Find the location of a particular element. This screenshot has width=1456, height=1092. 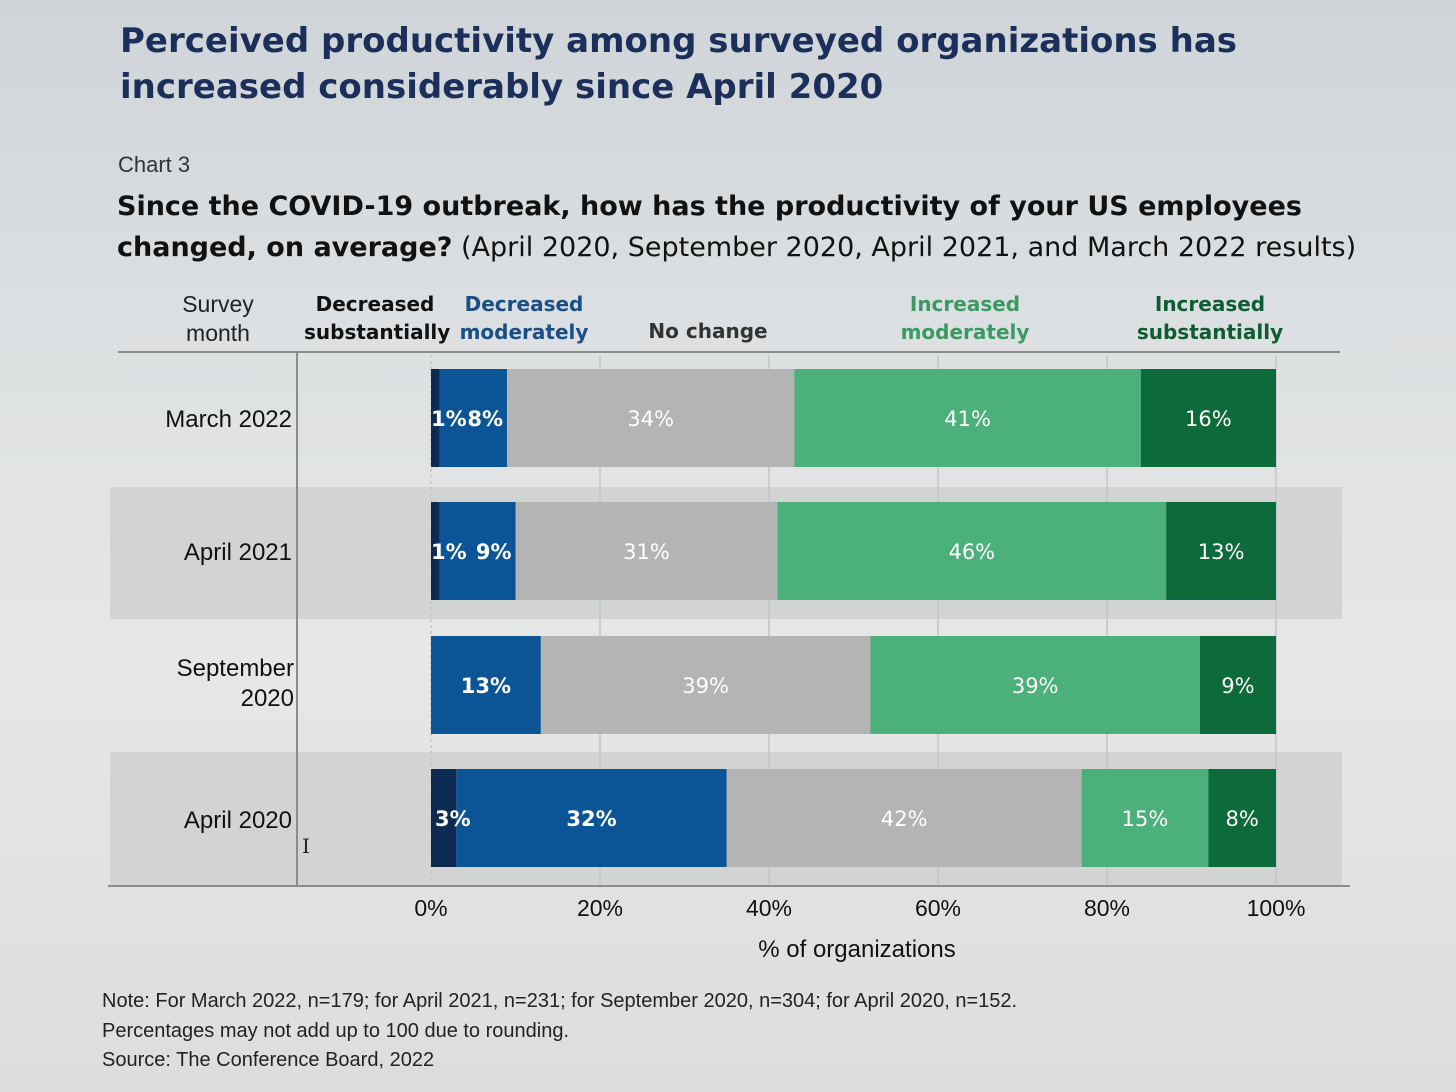

header-increased-moderately: Increased moderately is located at coordinates (965, 318).